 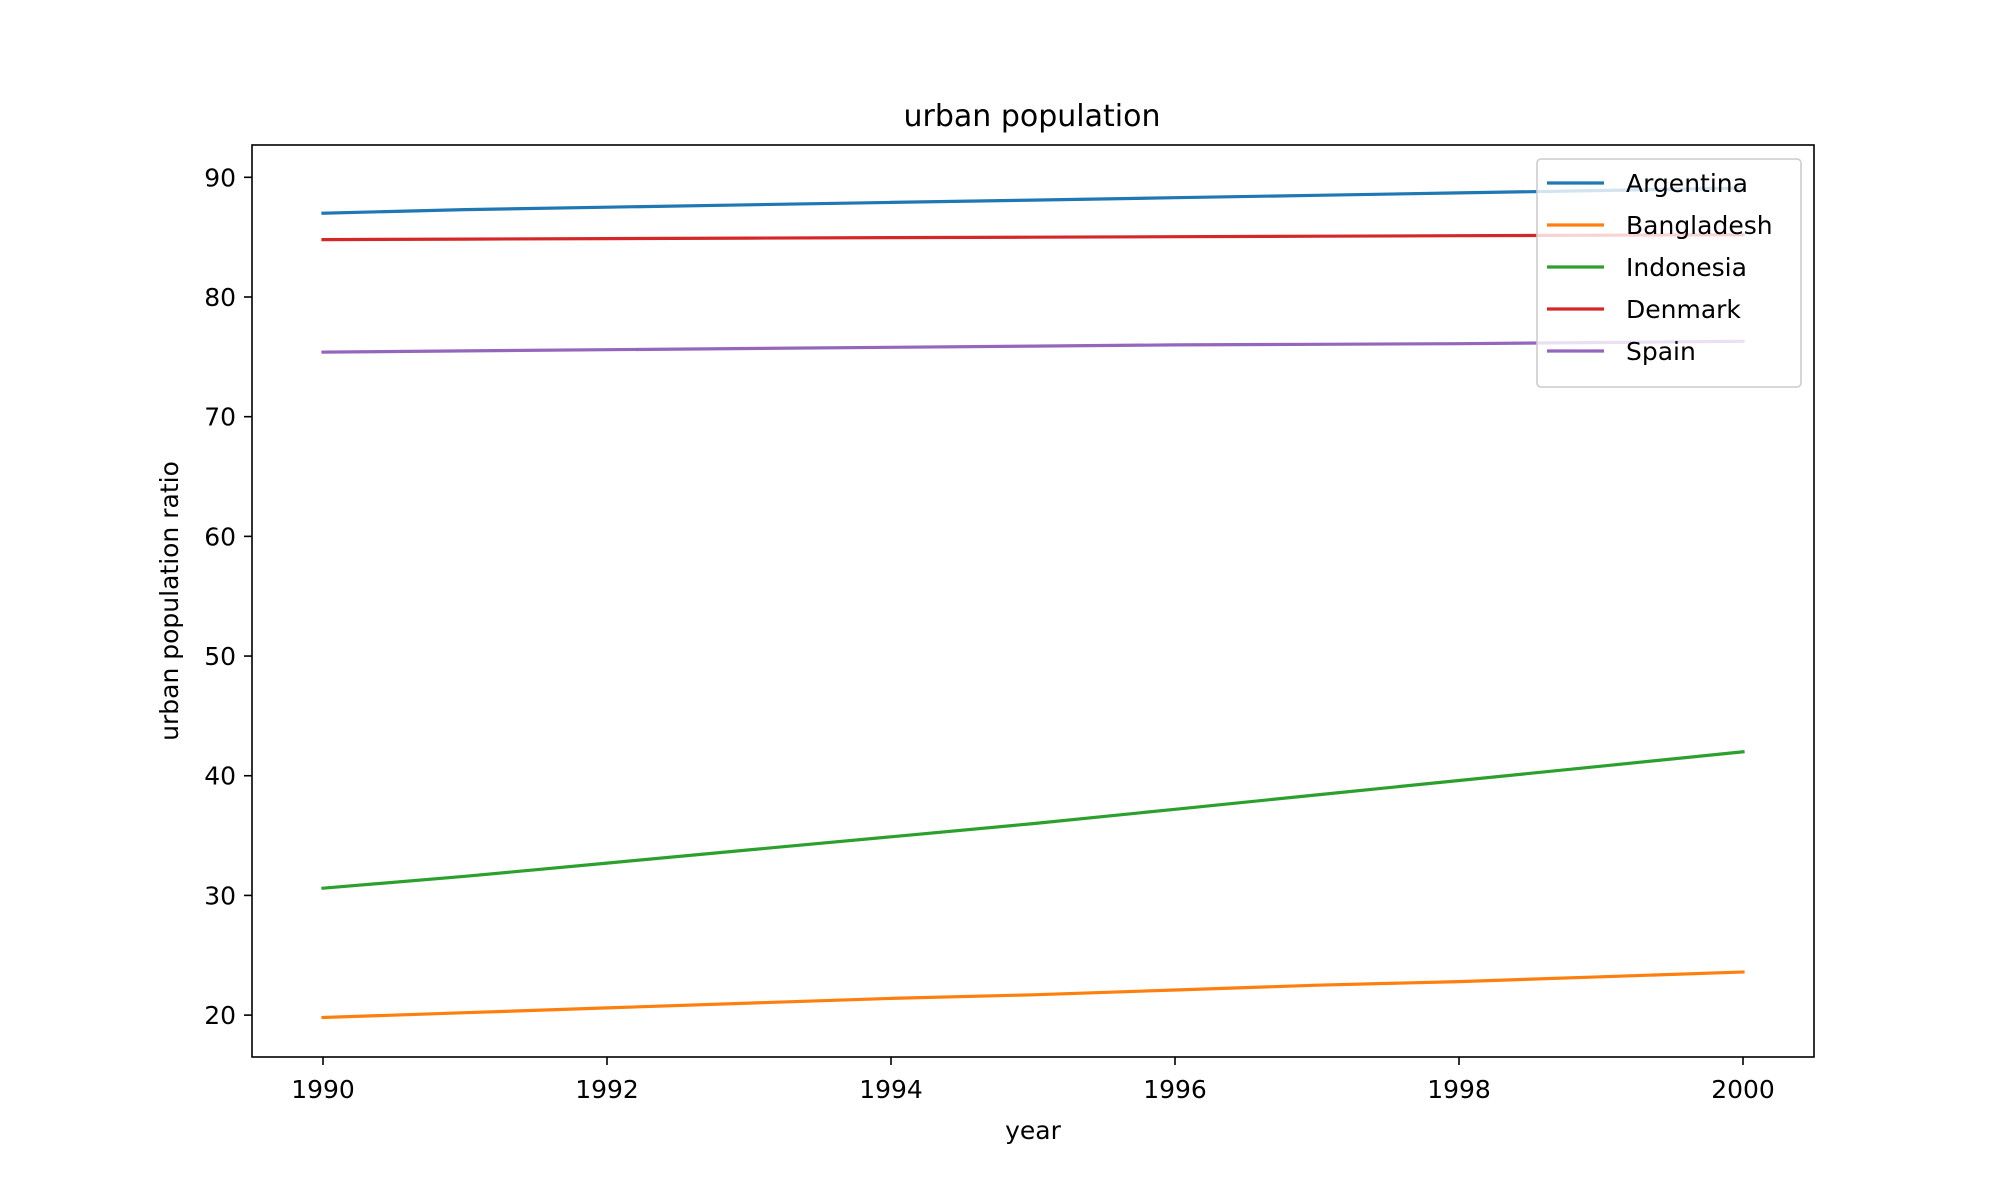 I want to click on legend: Argentina Bangladesh Indonesia Denmark Spain, so click(x=1669, y=273).